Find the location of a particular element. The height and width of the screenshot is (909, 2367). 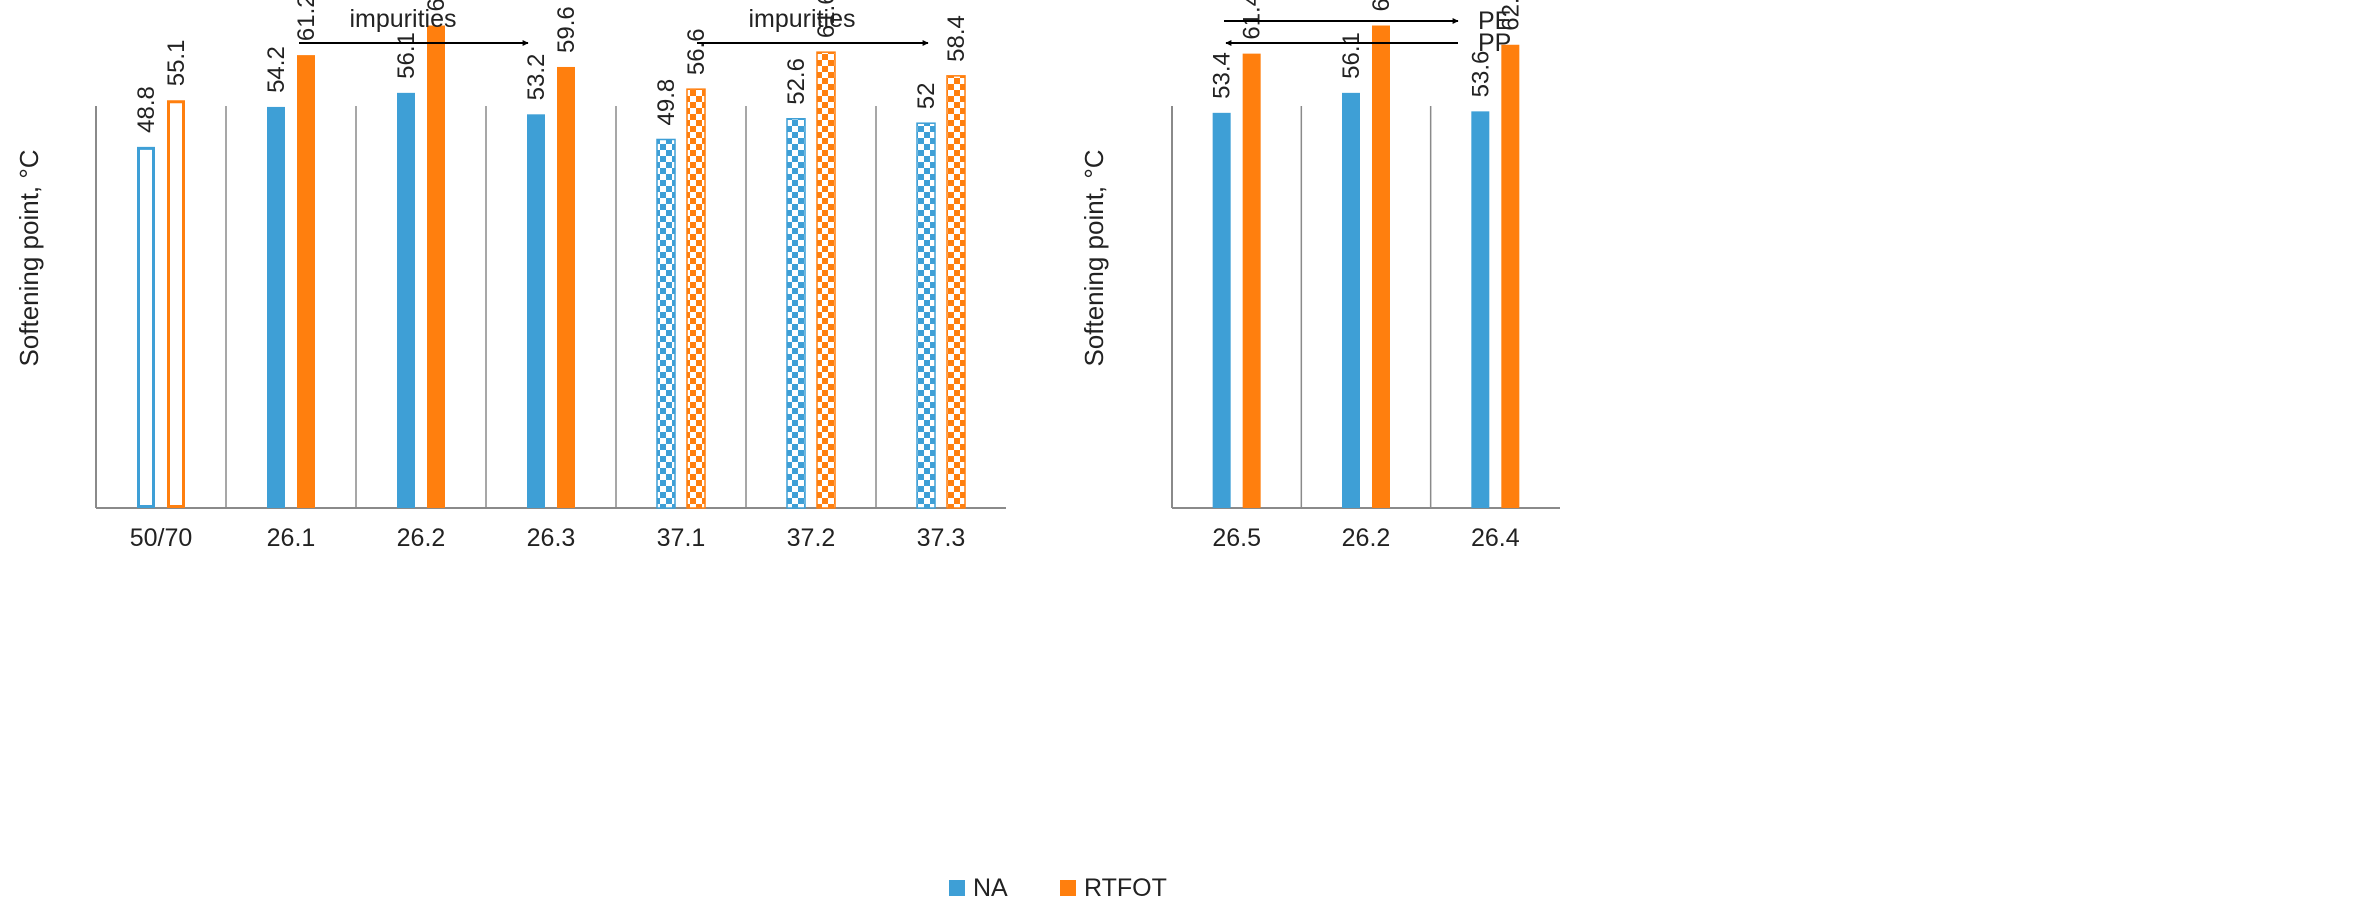

x-tick-label: 50/70 is located at coordinates (161, 538).